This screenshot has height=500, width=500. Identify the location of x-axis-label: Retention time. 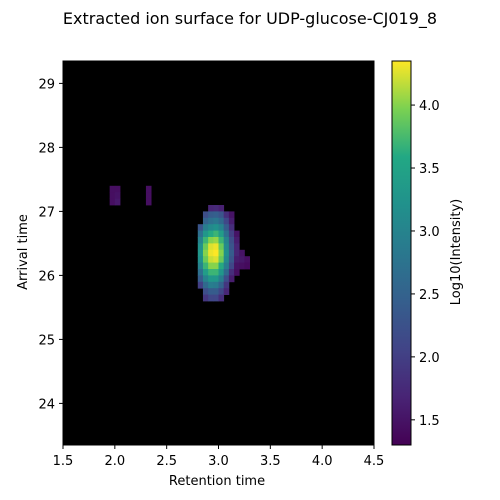
(217, 481).